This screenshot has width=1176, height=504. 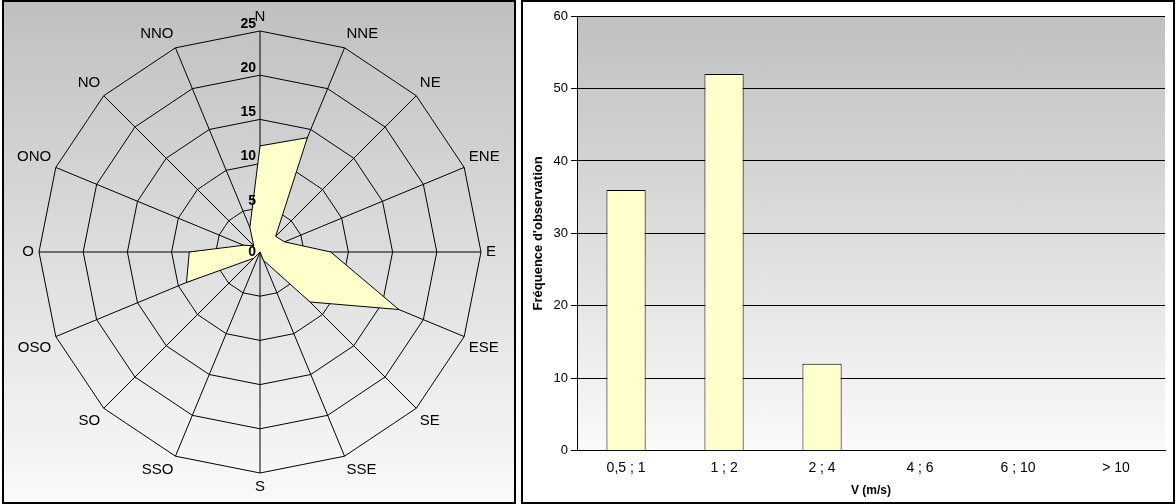 I want to click on spoke-label: S, so click(x=260, y=486).